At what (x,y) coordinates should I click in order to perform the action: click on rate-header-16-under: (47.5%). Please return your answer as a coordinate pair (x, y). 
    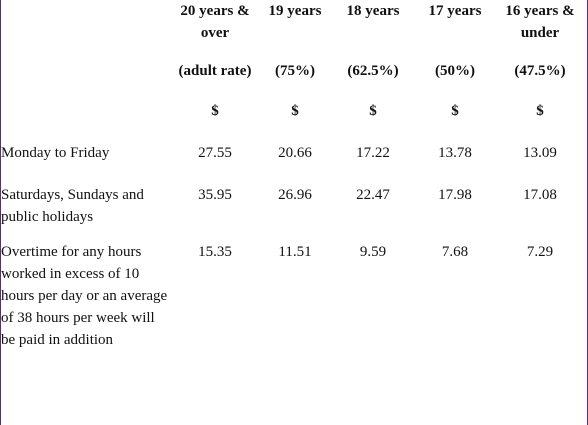
    Looking at the image, I should click on (540, 71).